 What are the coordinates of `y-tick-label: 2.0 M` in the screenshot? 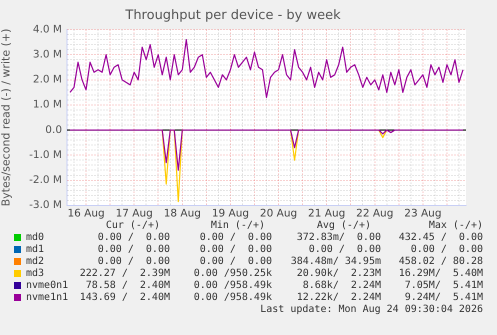 It's located at (47, 80).